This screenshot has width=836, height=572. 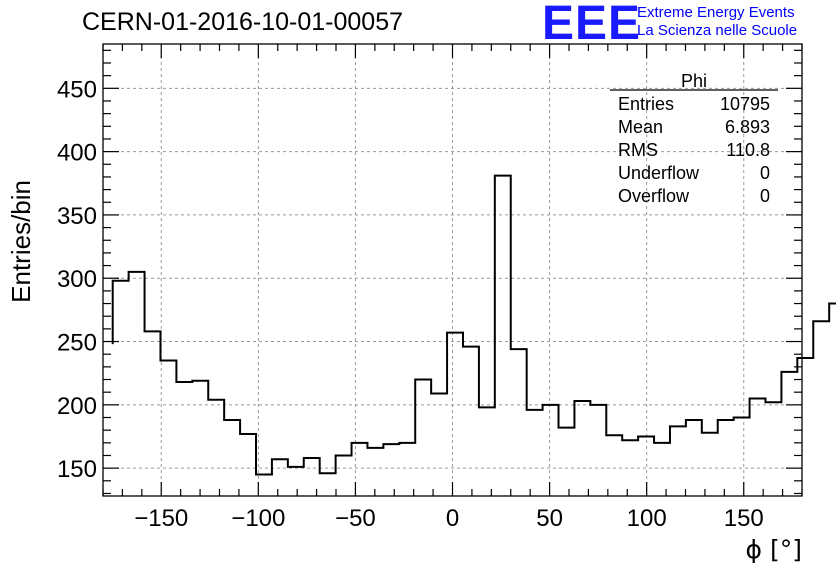 I want to click on stats-label: RMS, so click(x=638, y=150).